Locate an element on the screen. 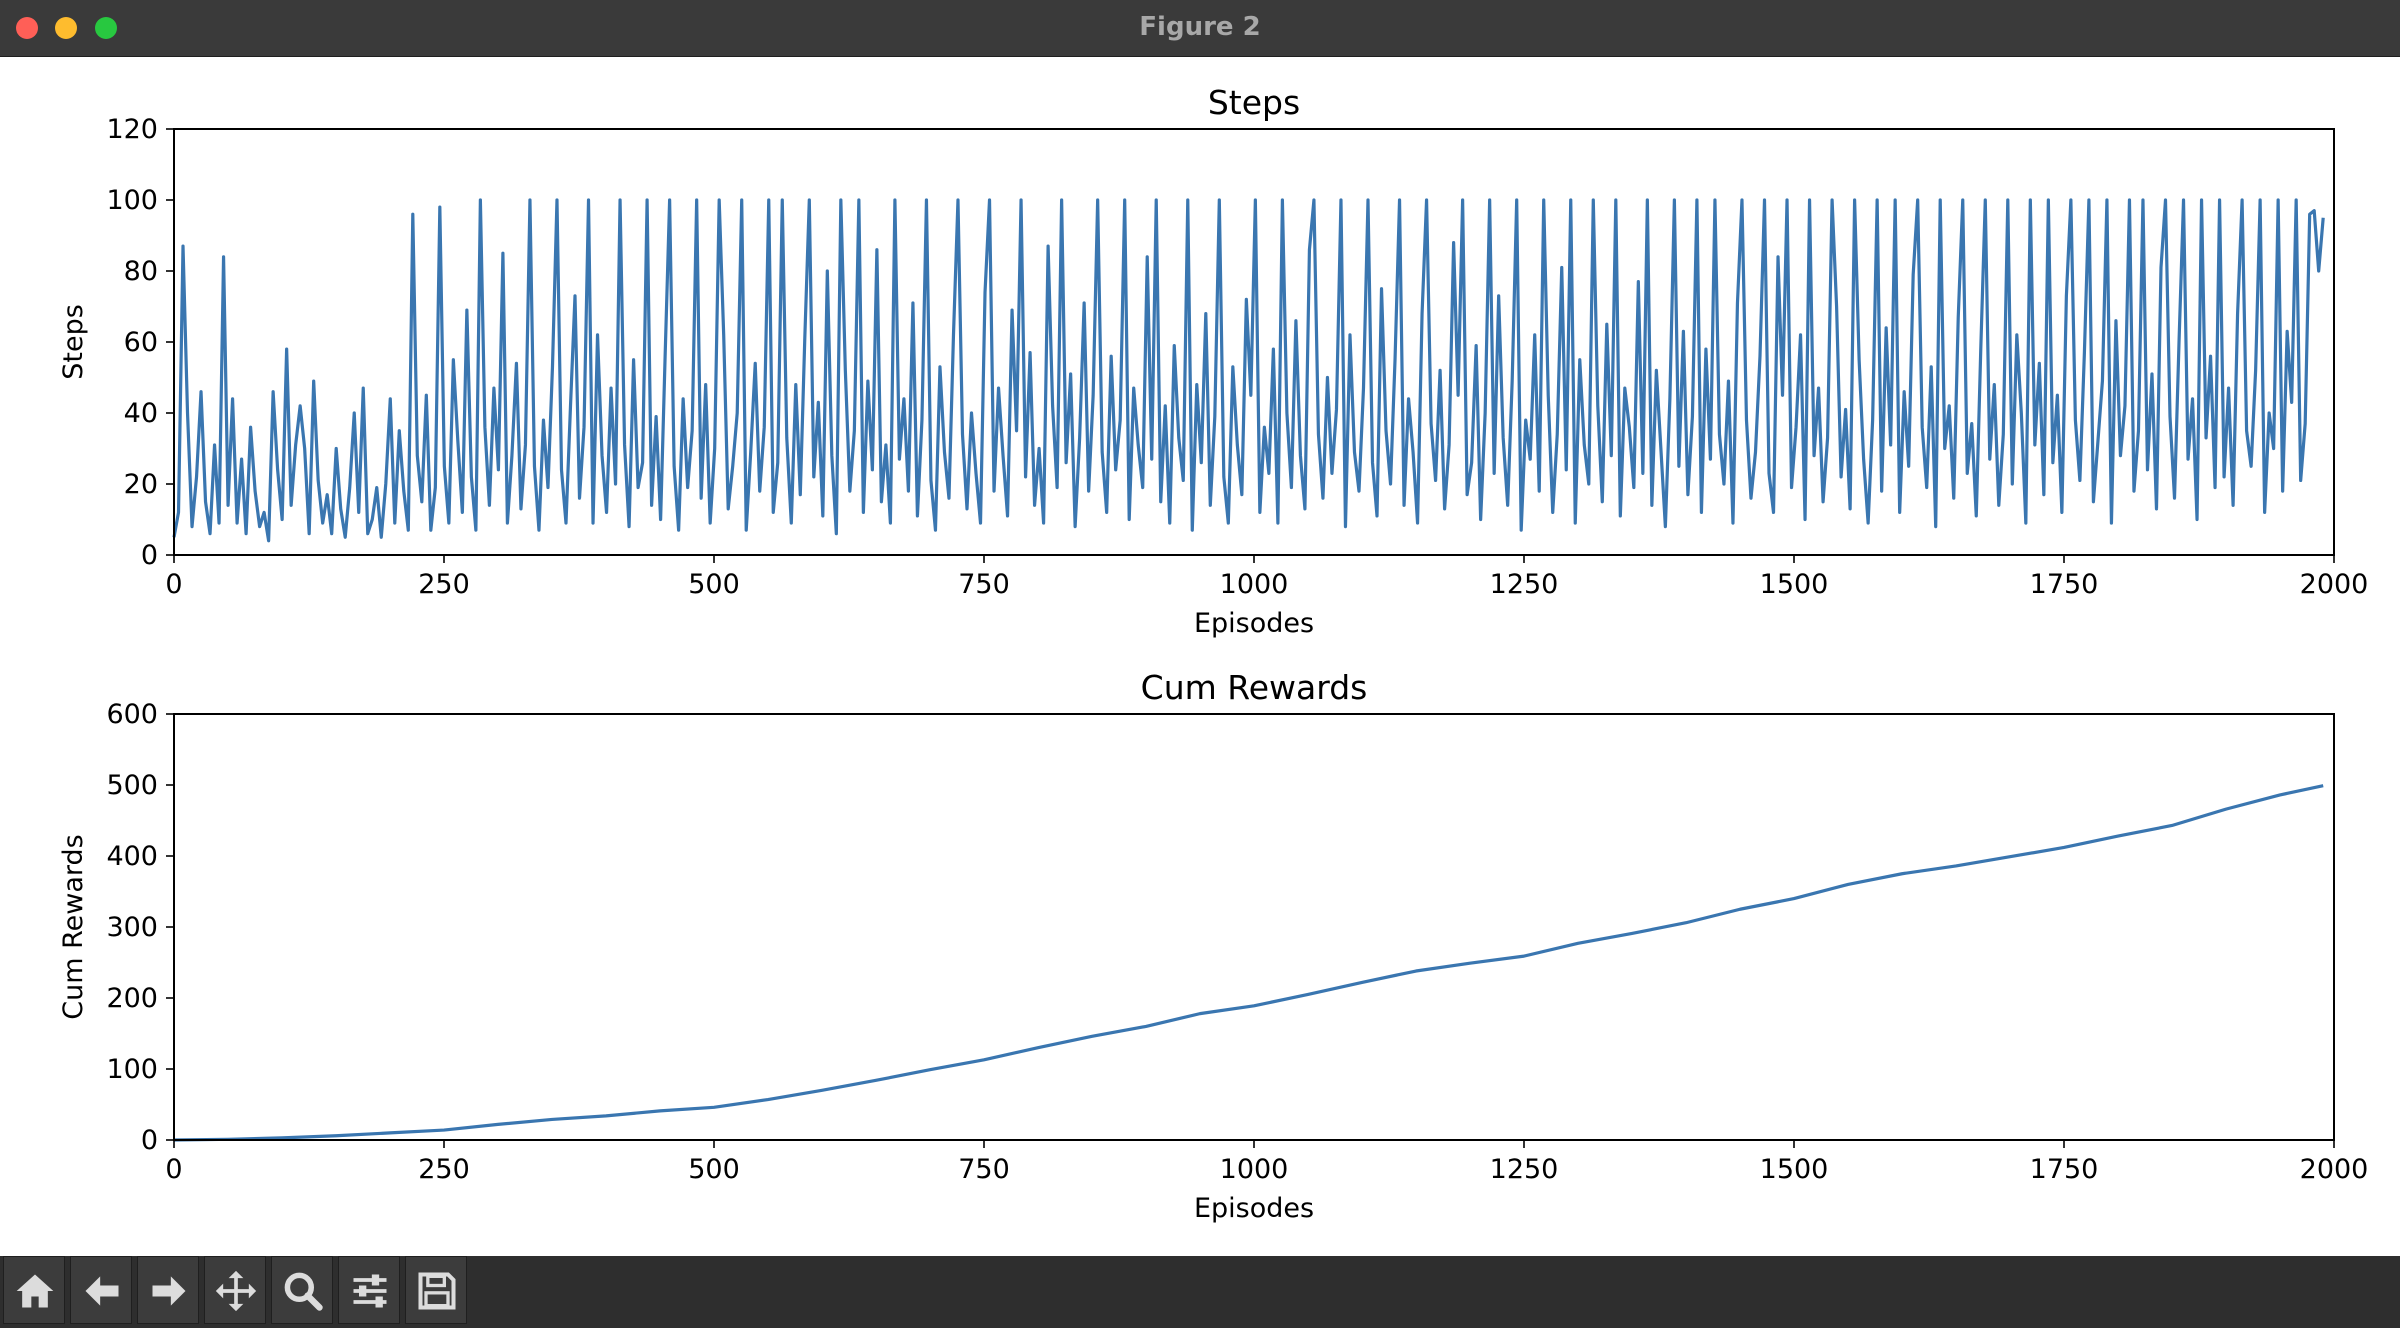 This screenshot has width=2400, height=1328. y-tick-label: 300 is located at coordinates (132, 927).